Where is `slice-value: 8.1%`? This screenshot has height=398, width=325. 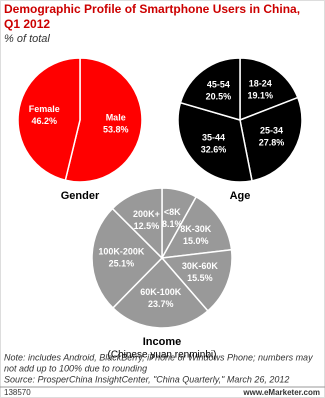 slice-value: 8.1% is located at coordinates (172, 224).